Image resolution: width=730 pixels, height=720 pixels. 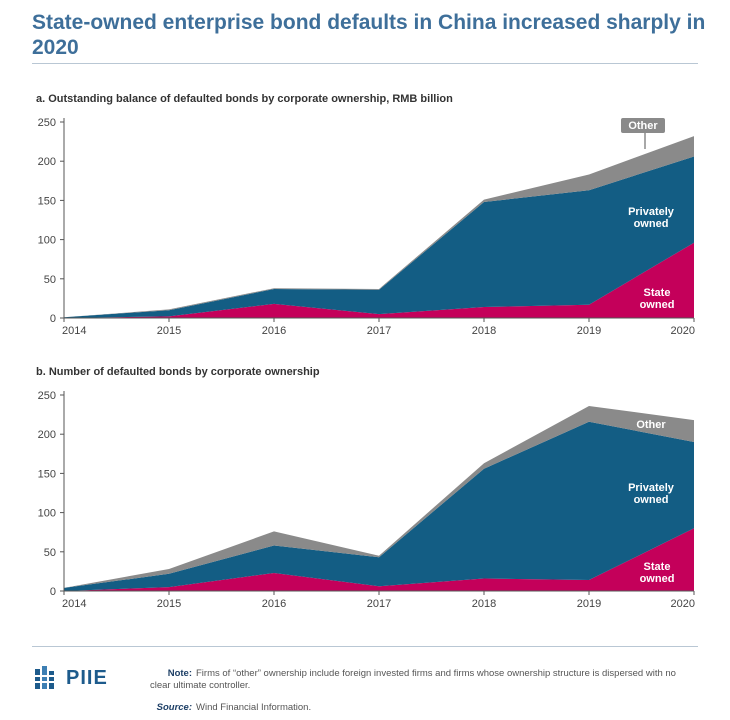 I want to click on footer-divider, so click(x=365, y=646).